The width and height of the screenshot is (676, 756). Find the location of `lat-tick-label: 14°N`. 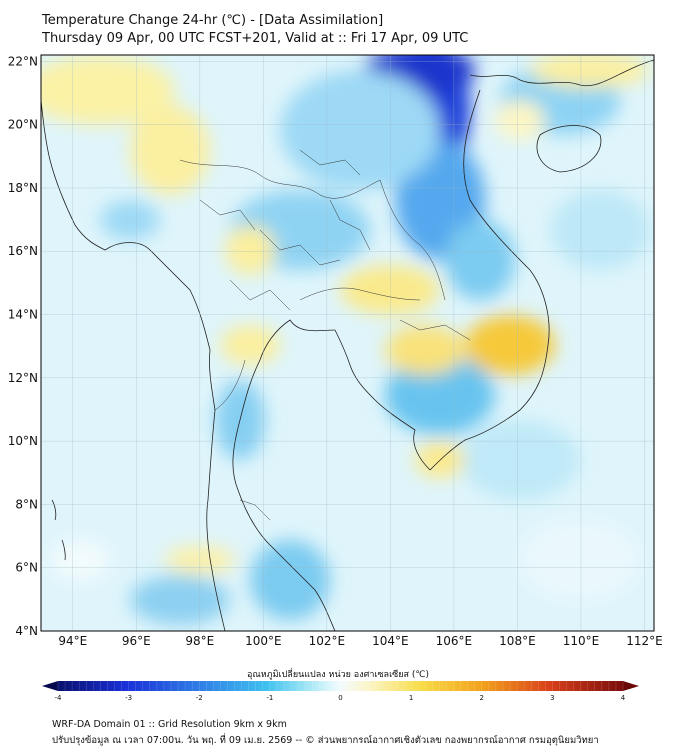

lat-tick-label: 14°N is located at coordinates (23, 315).